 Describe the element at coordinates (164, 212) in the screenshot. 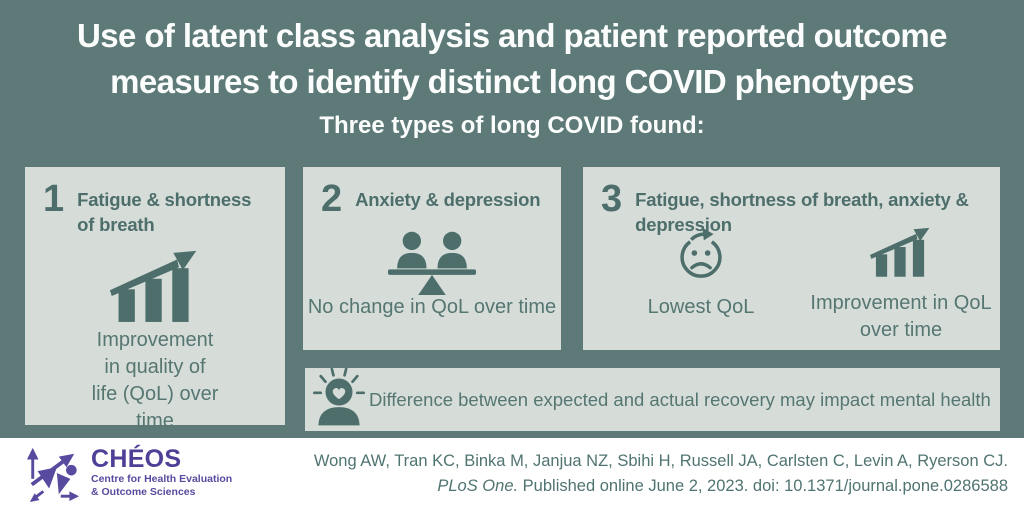

I see `card-1-title: Fatigue & shortness of breath` at that location.